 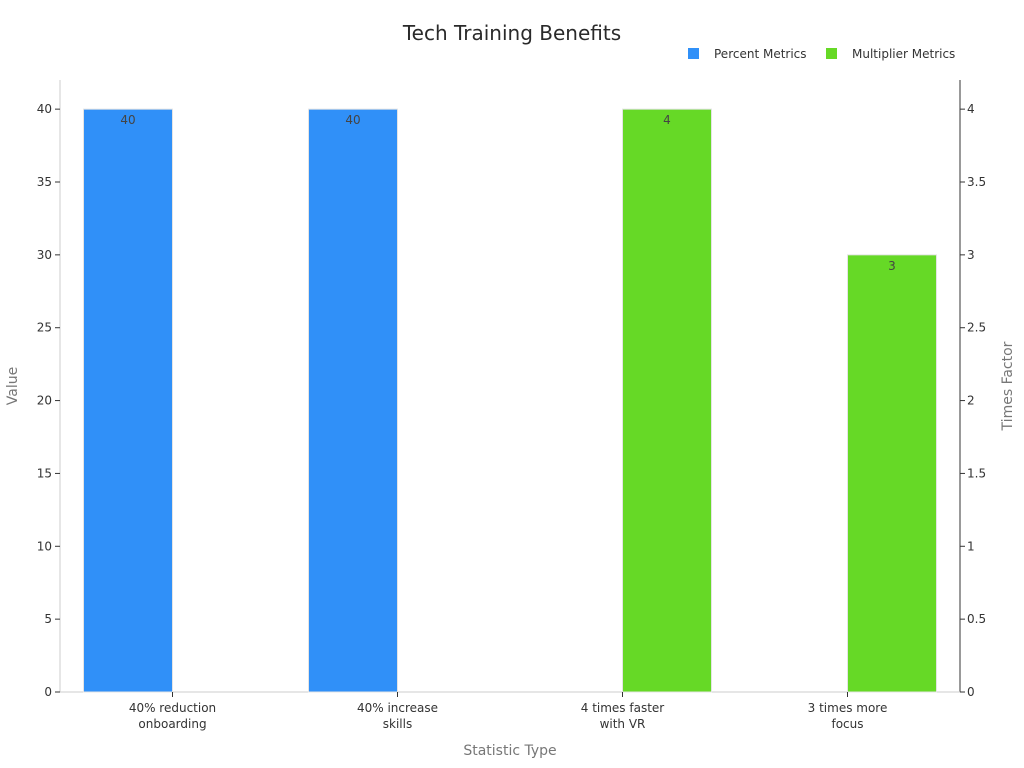 What do you see at coordinates (44, 255) in the screenshot?
I see `y-tick-label: 30` at bounding box center [44, 255].